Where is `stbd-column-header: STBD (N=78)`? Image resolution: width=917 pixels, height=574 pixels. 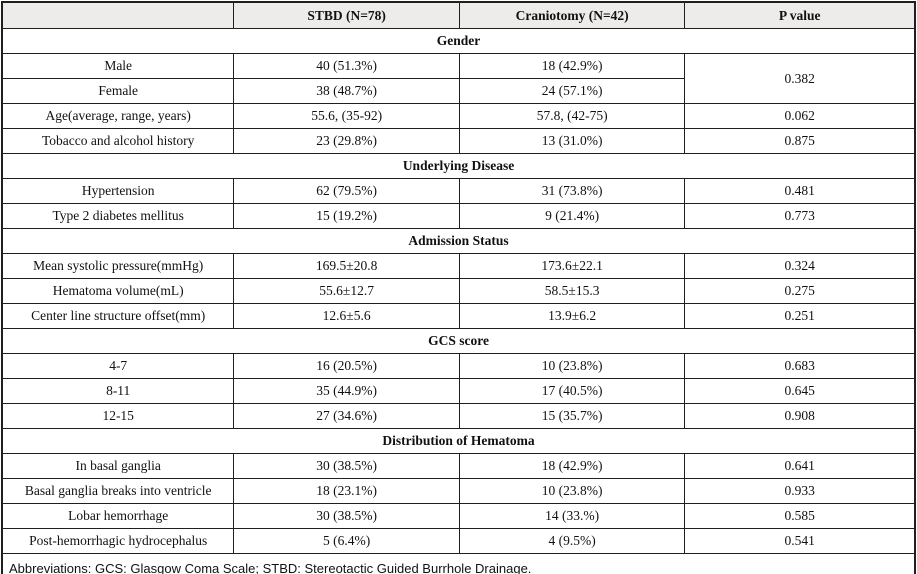 stbd-column-header: STBD (N=78) is located at coordinates (346, 15).